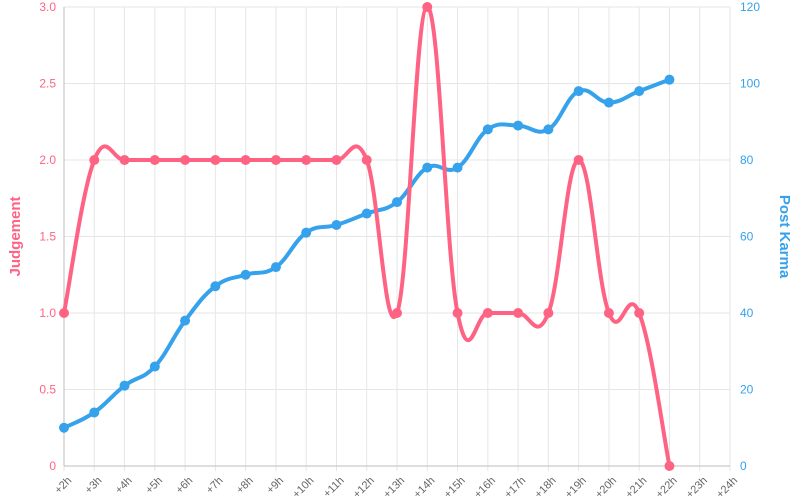 This screenshot has width=800, height=500. I want to click on y-right-tick-label: 0, so click(743, 466).